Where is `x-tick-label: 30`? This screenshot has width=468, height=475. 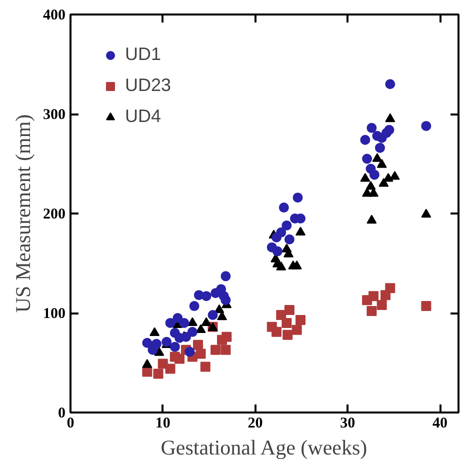 x-tick-label: 30 is located at coordinates (348, 424).